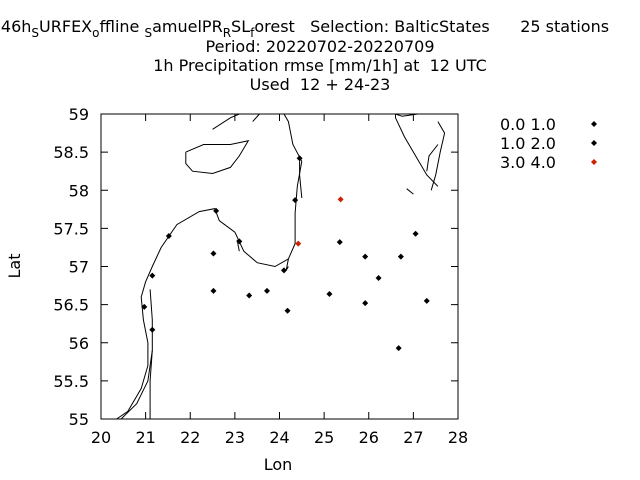 The width and height of the screenshot is (640, 480). Describe the element at coordinates (71, 381) in the screenshot. I see `y-tick-label: 55.5` at that location.